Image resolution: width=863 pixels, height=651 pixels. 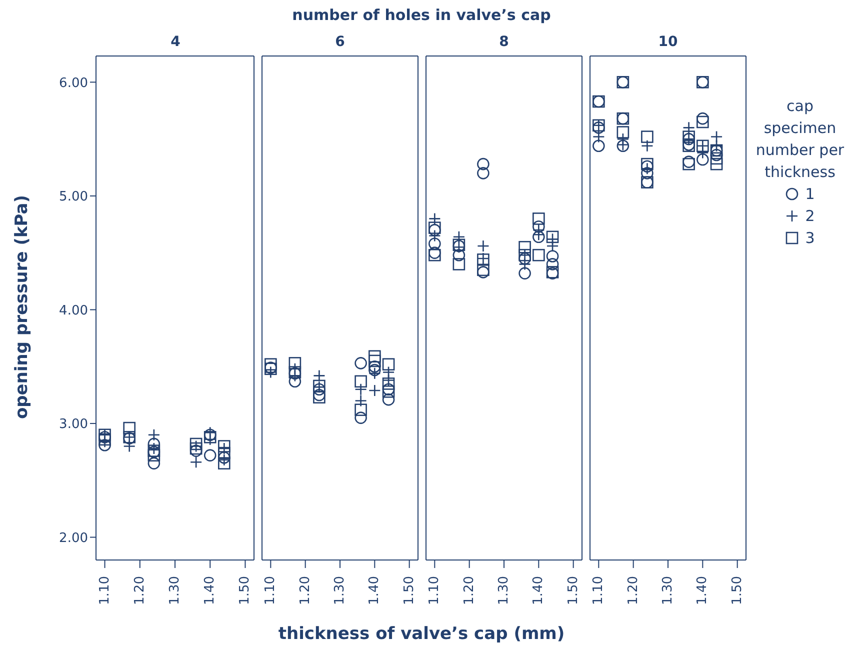 I want to click on legend-label: 1, so click(x=810, y=194).